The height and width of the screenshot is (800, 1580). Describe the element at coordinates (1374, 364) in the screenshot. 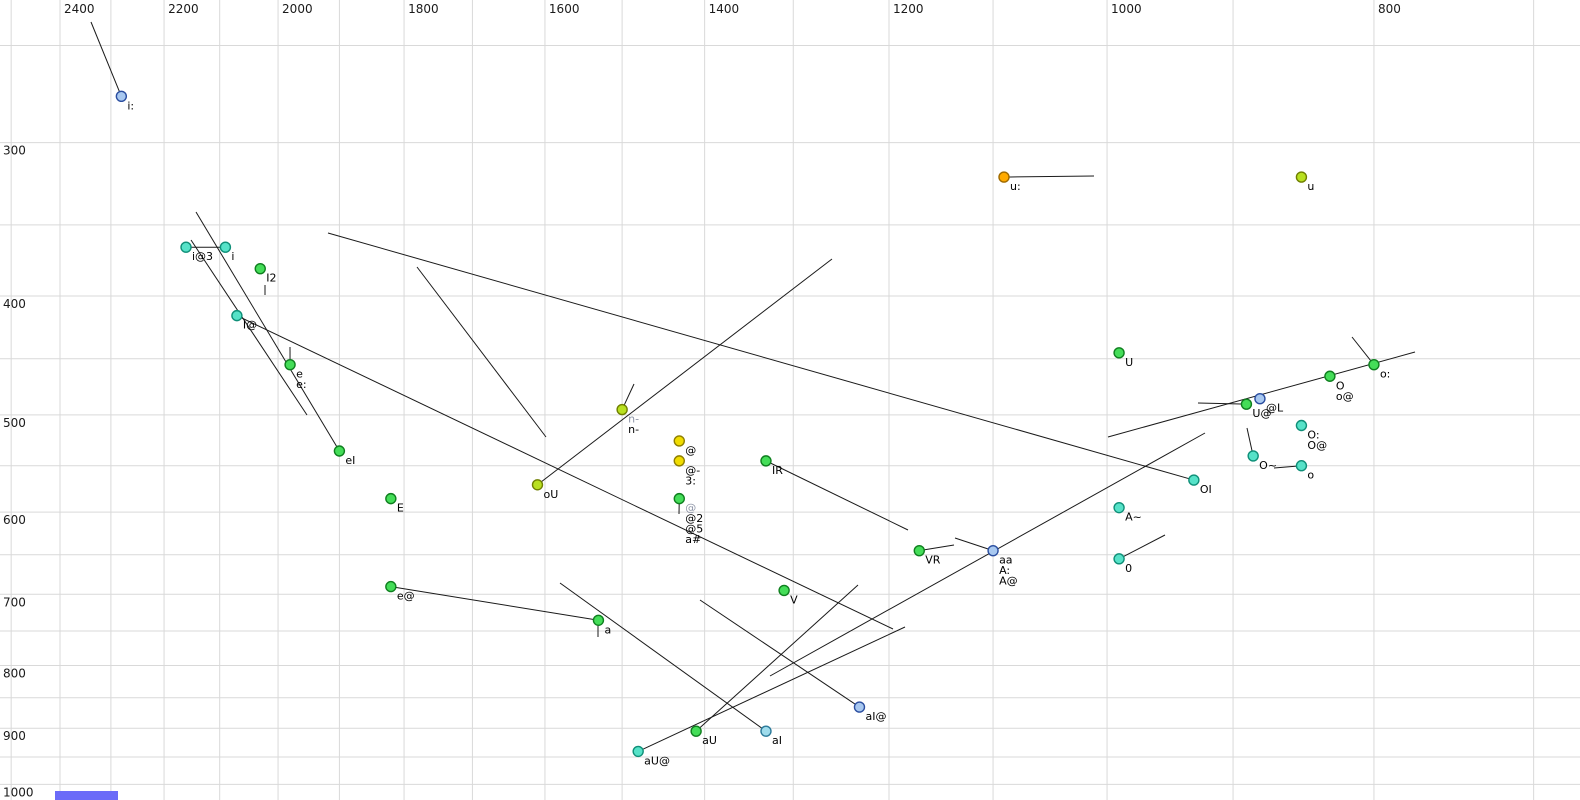

I see `data-point-o:` at that location.